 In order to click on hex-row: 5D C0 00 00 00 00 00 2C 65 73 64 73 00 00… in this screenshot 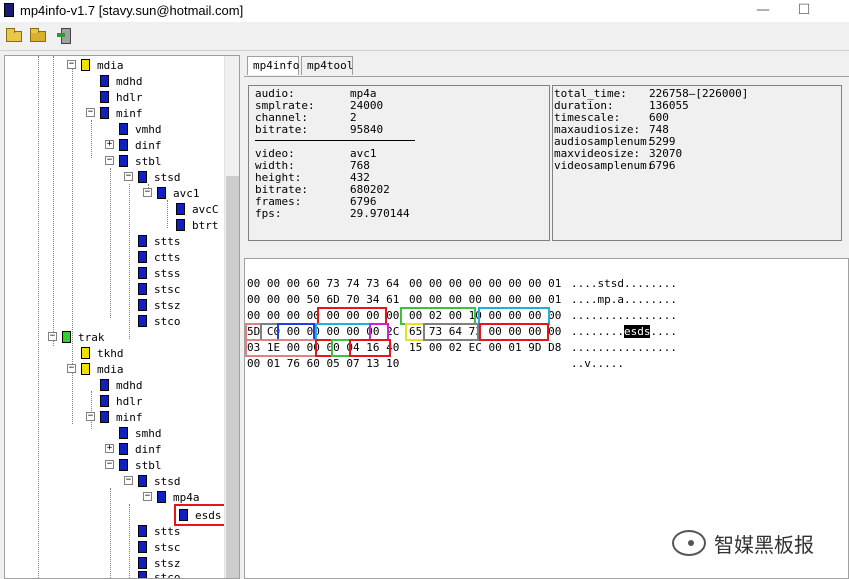, I will do `click(462, 331)`.